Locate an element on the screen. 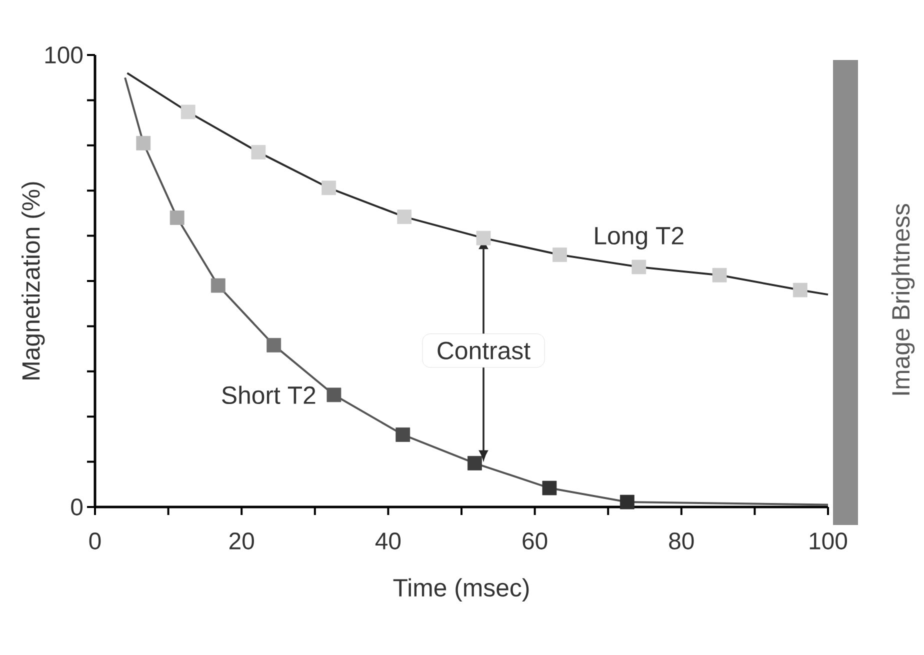 The image size is (924, 655). y-axis-title: Magnetization (%) is located at coordinates (33, 281).